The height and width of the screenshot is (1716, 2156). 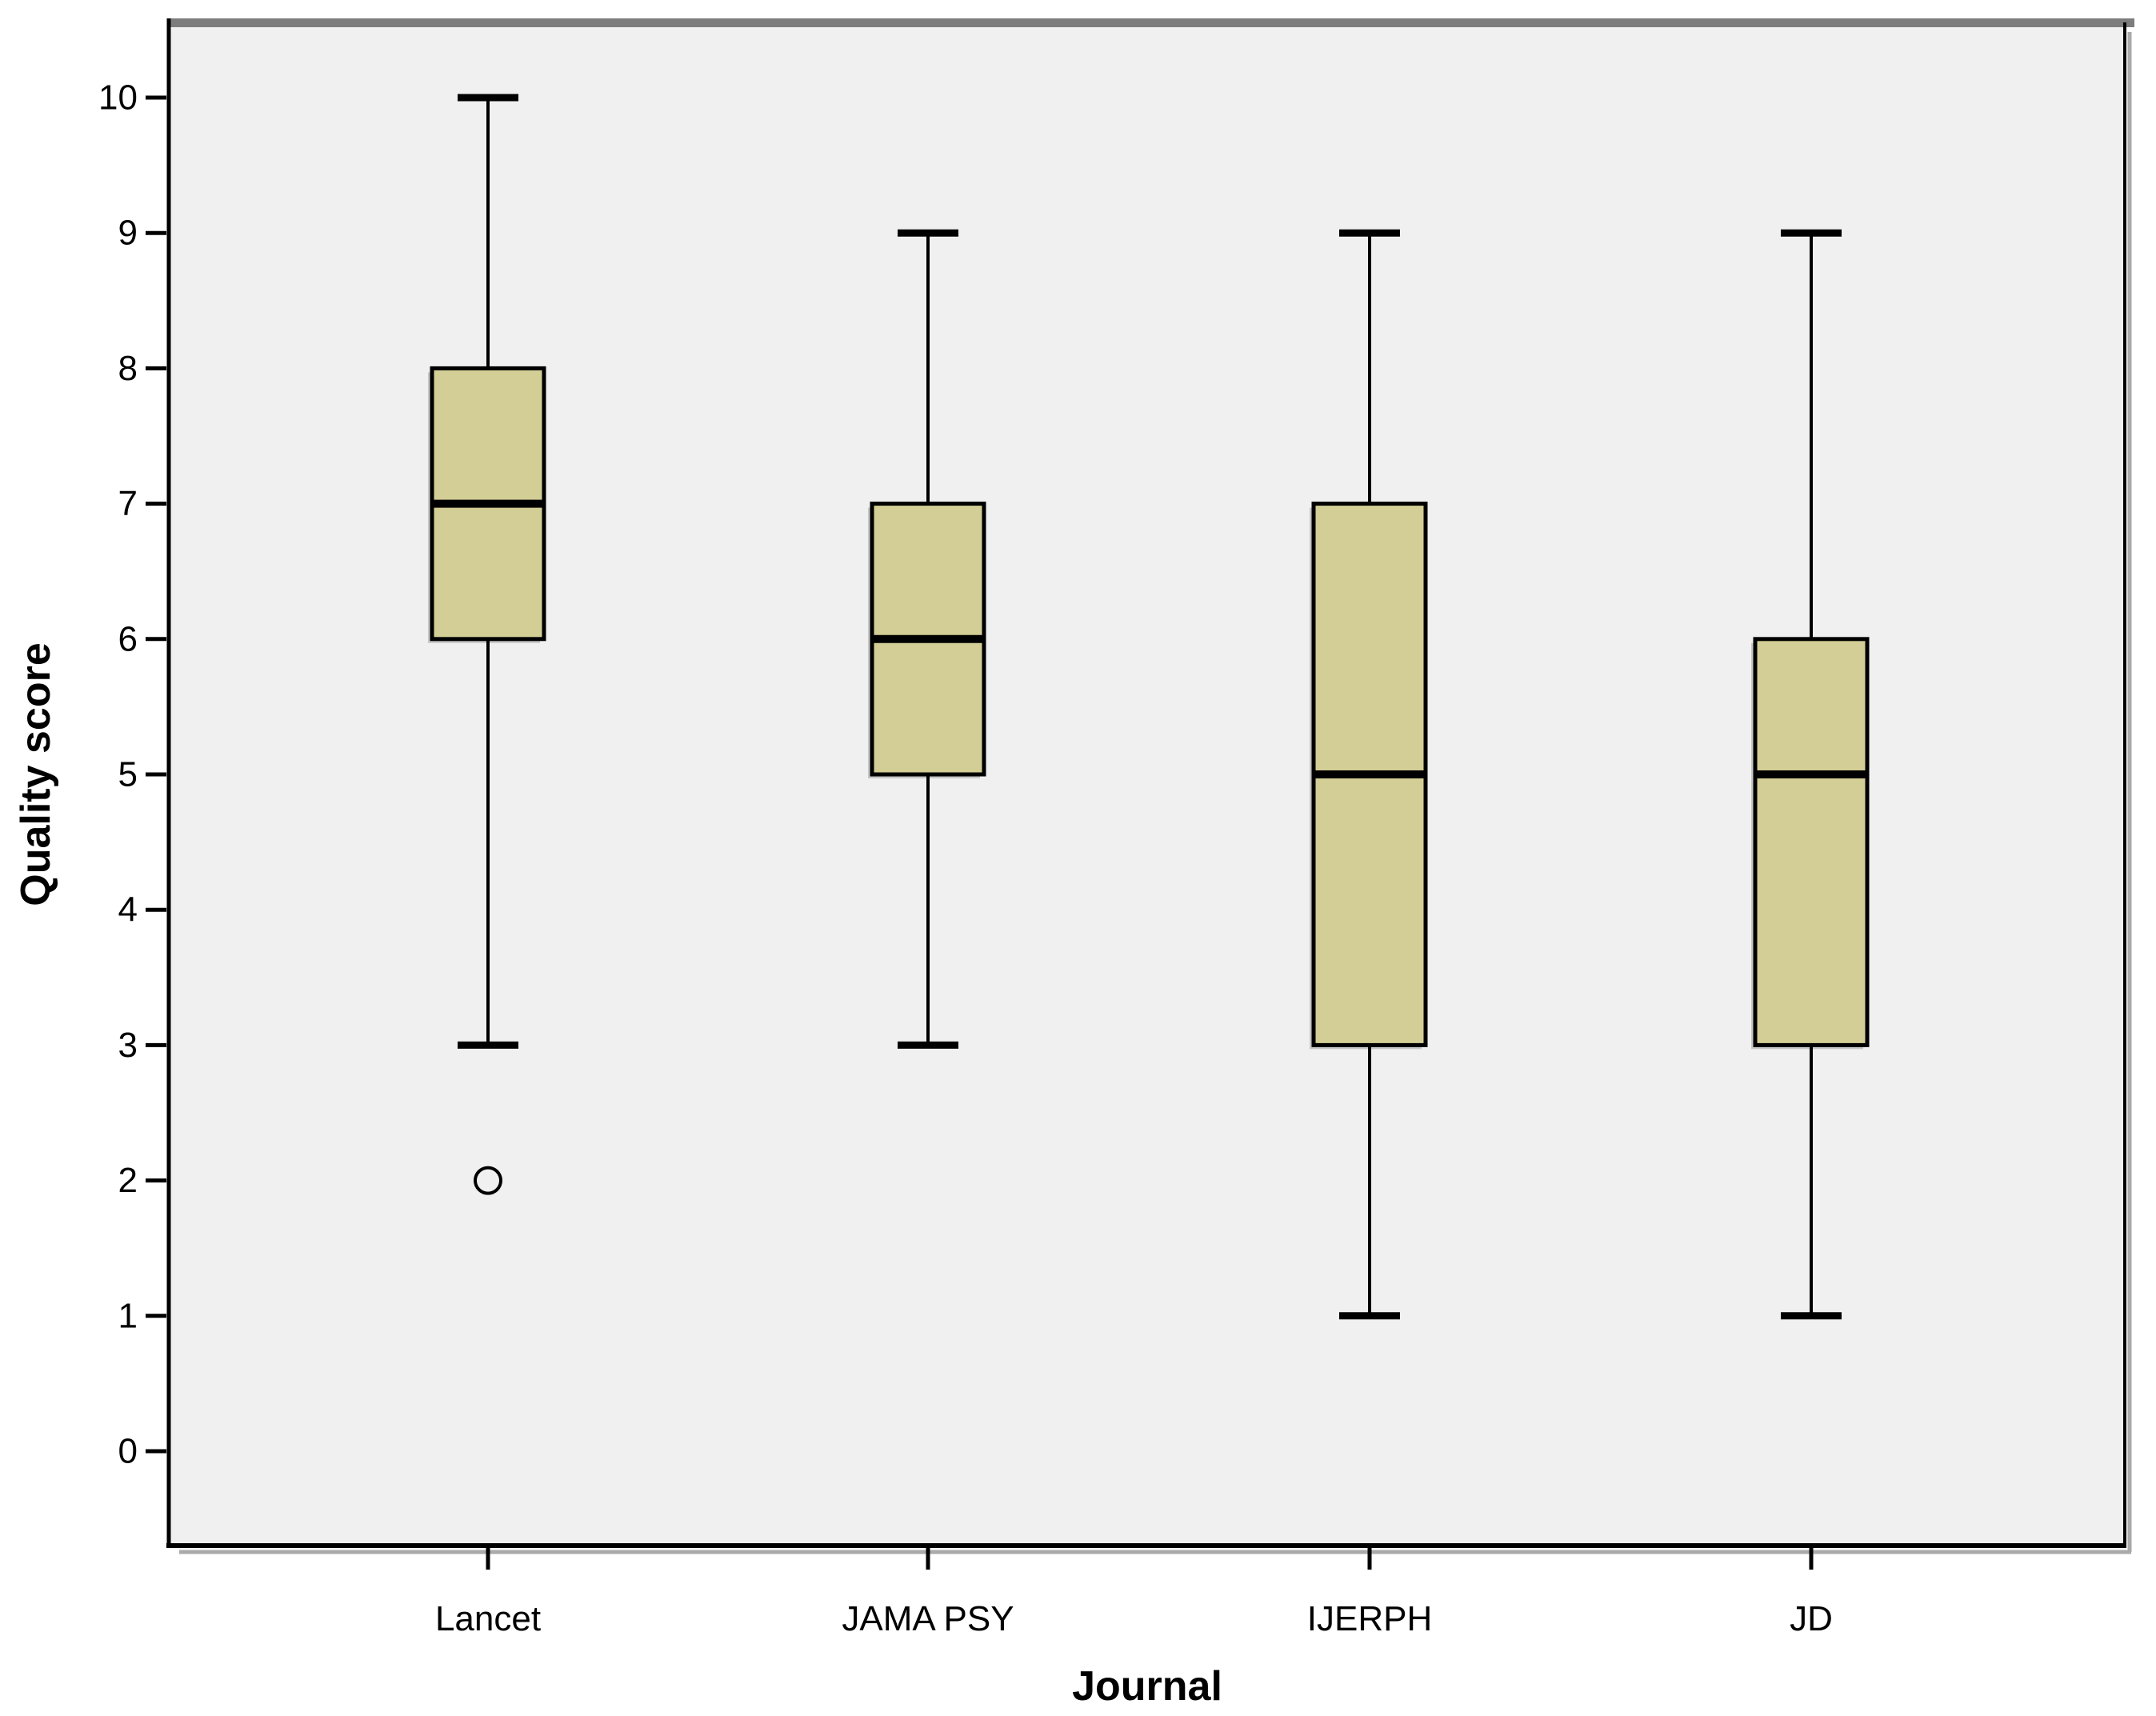 I want to click on boxplot-ijerph, so click(x=1369, y=774).